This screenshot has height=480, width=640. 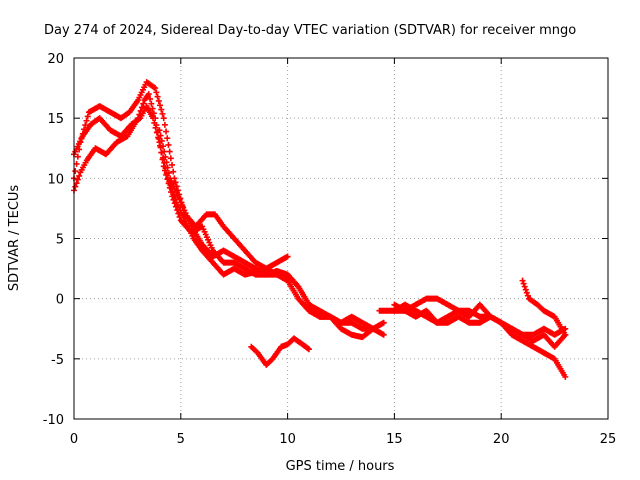 I want to click on y-tick-label: 0, so click(x=60, y=300).